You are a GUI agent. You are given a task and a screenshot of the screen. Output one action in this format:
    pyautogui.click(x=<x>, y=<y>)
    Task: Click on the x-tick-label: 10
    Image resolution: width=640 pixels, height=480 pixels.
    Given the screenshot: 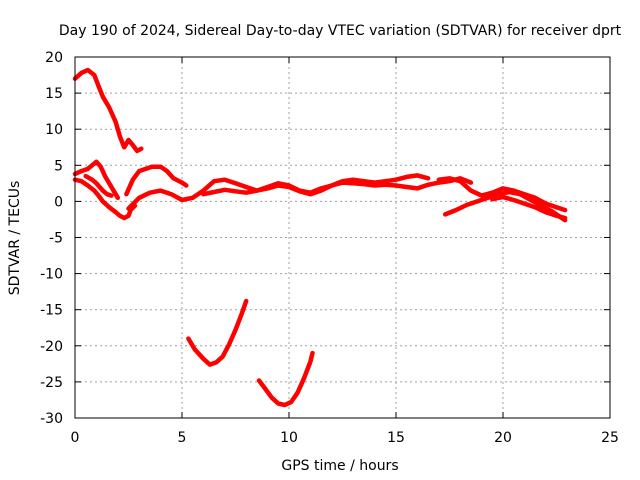 What is the action you would take?
    pyautogui.click(x=289, y=438)
    